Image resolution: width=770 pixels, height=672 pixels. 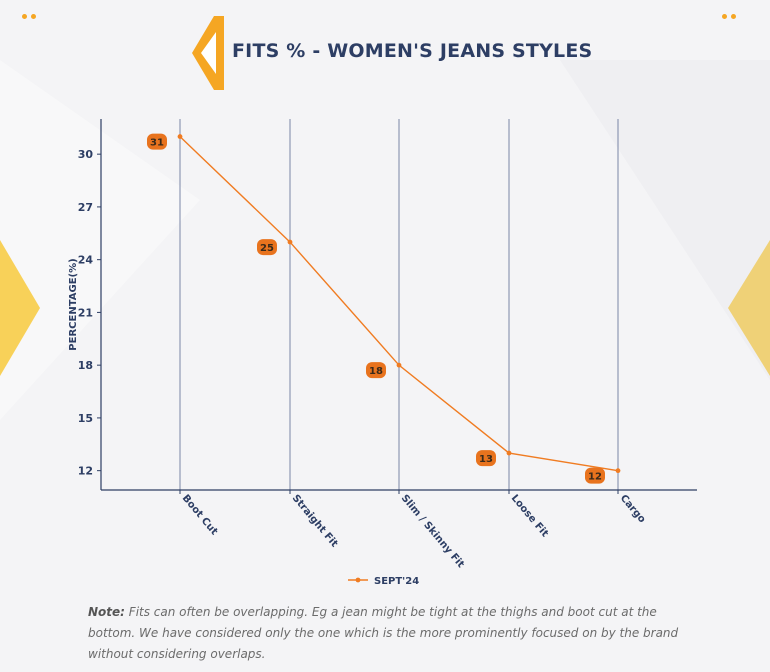 I want to click on data-label-1: 25, so click(x=267, y=248).